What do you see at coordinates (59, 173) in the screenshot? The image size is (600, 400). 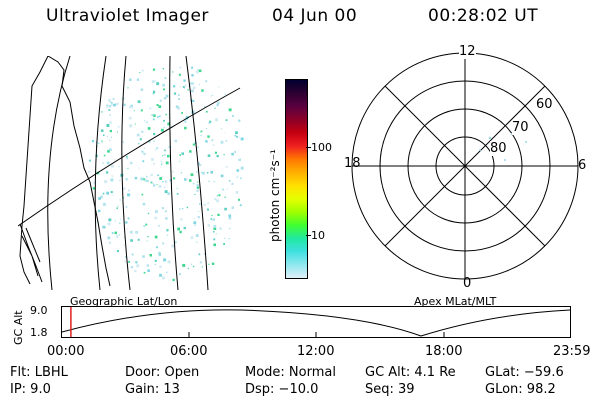 I see `meridian-line` at bounding box center [59, 173].